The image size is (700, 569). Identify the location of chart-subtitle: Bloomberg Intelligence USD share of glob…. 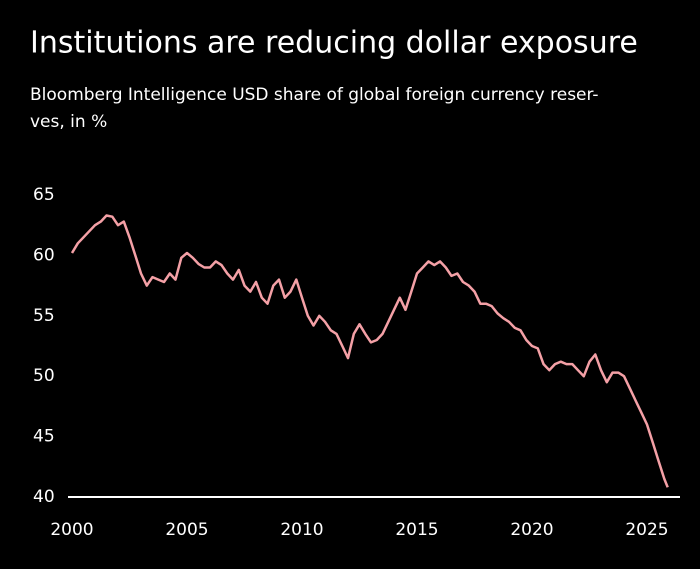
(314, 95).